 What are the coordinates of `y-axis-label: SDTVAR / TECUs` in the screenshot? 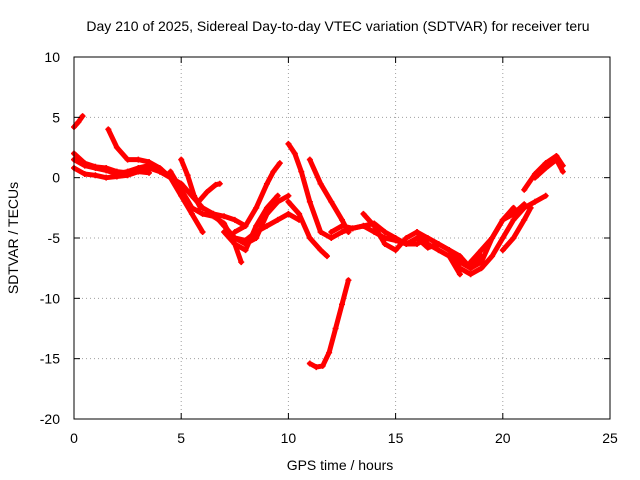 It's located at (13, 238).